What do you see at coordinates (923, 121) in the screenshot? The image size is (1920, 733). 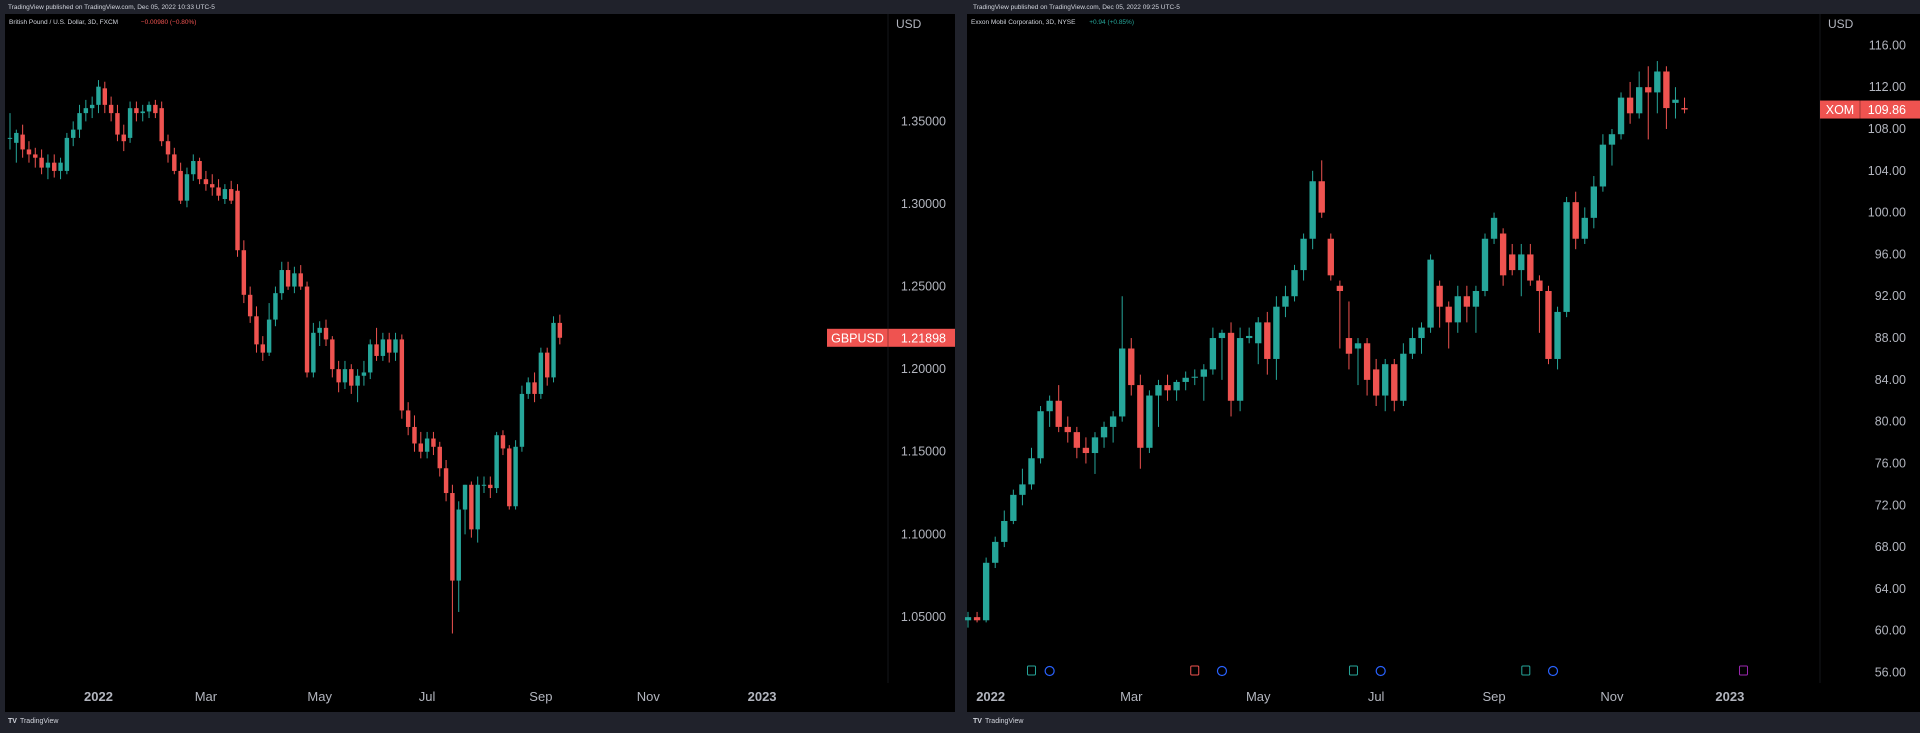 I see `y-tick-label: 1.35000` at bounding box center [923, 121].